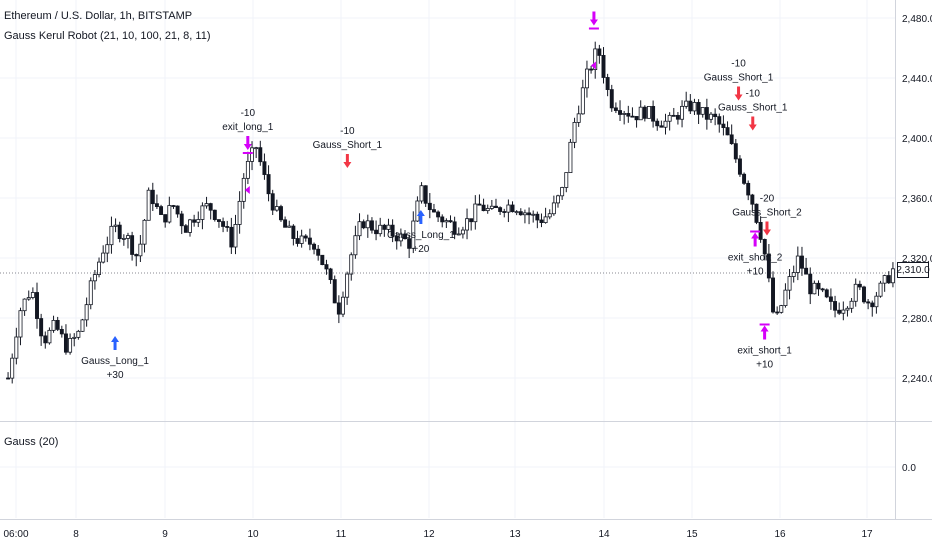 The height and width of the screenshot is (550, 932). What do you see at coordinates (593, 18) in the screenshot?
I see `exit-arrow` at bounding box center [593, 18].